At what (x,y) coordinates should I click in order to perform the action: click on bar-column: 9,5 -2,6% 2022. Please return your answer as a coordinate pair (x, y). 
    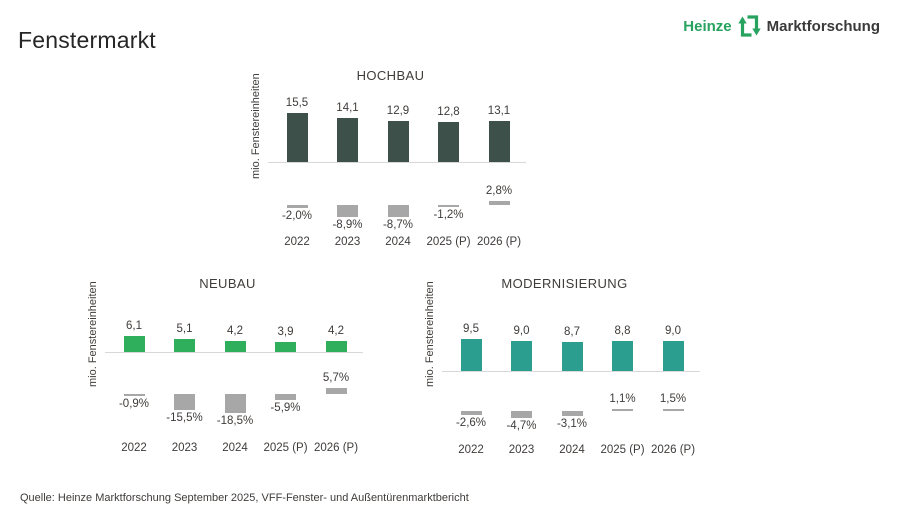
    Looking at the image, I should click on (471, 367).